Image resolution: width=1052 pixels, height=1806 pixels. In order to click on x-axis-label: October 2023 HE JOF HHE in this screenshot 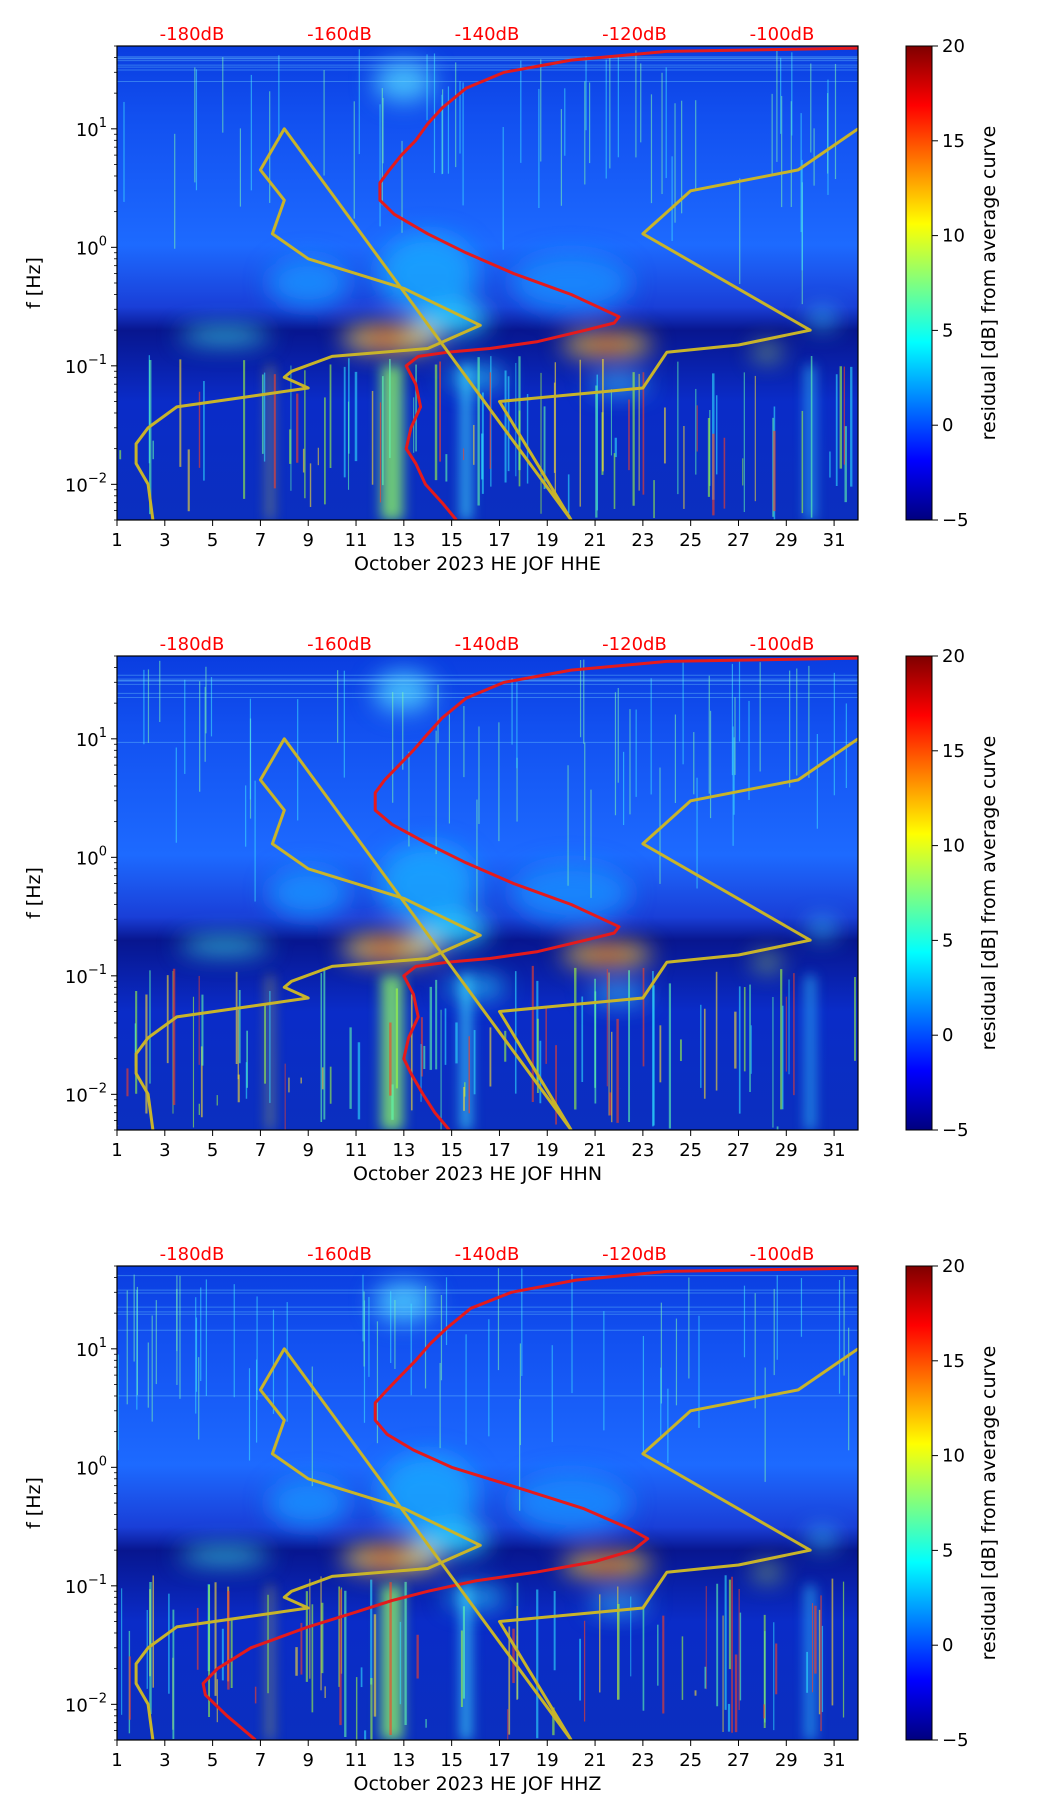, I will do `click(477, 564)`.